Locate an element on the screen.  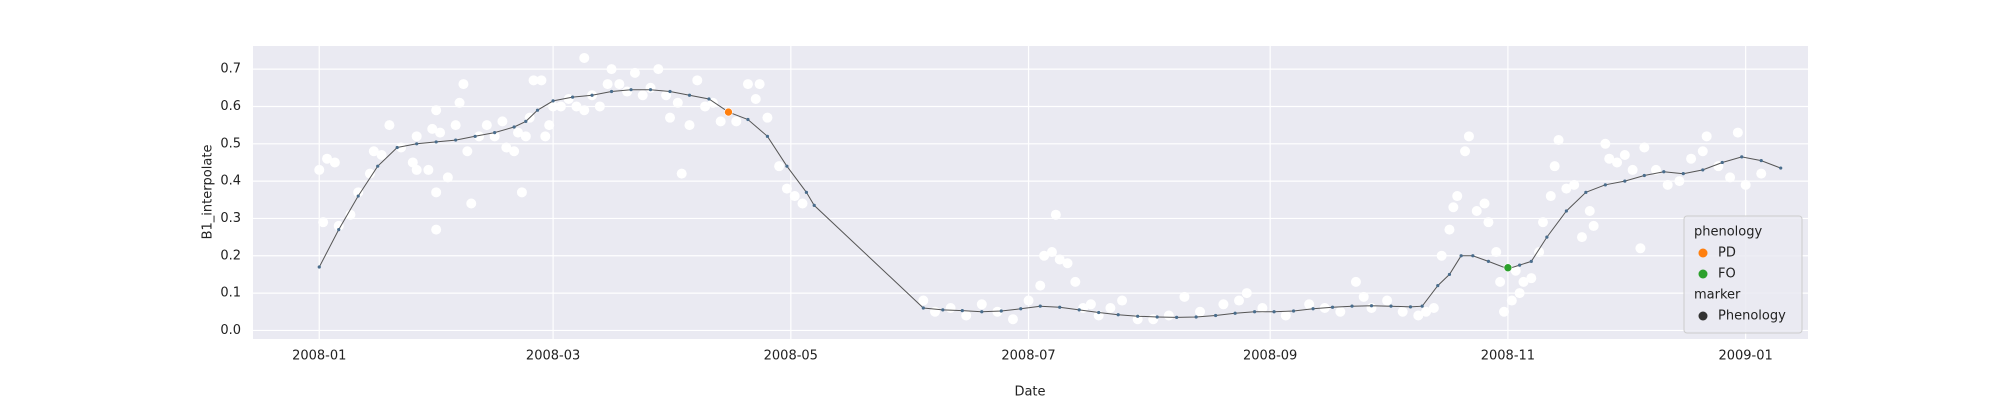
y-tick-label: 0.3 is located at coordinates (230, 218).